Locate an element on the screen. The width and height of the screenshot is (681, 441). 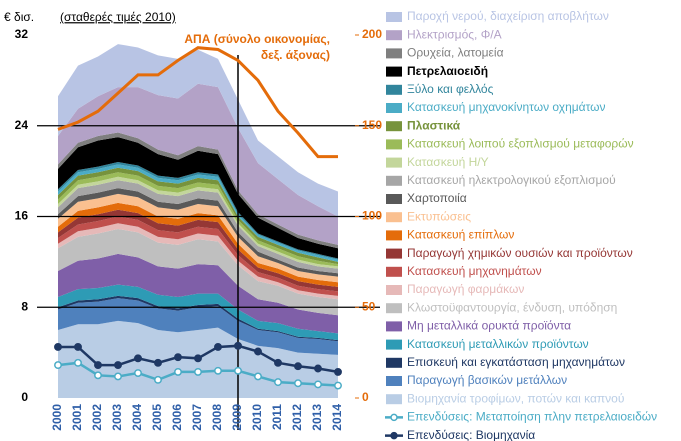
x-tick-label: 2013 is located at coordinates (317, 417).